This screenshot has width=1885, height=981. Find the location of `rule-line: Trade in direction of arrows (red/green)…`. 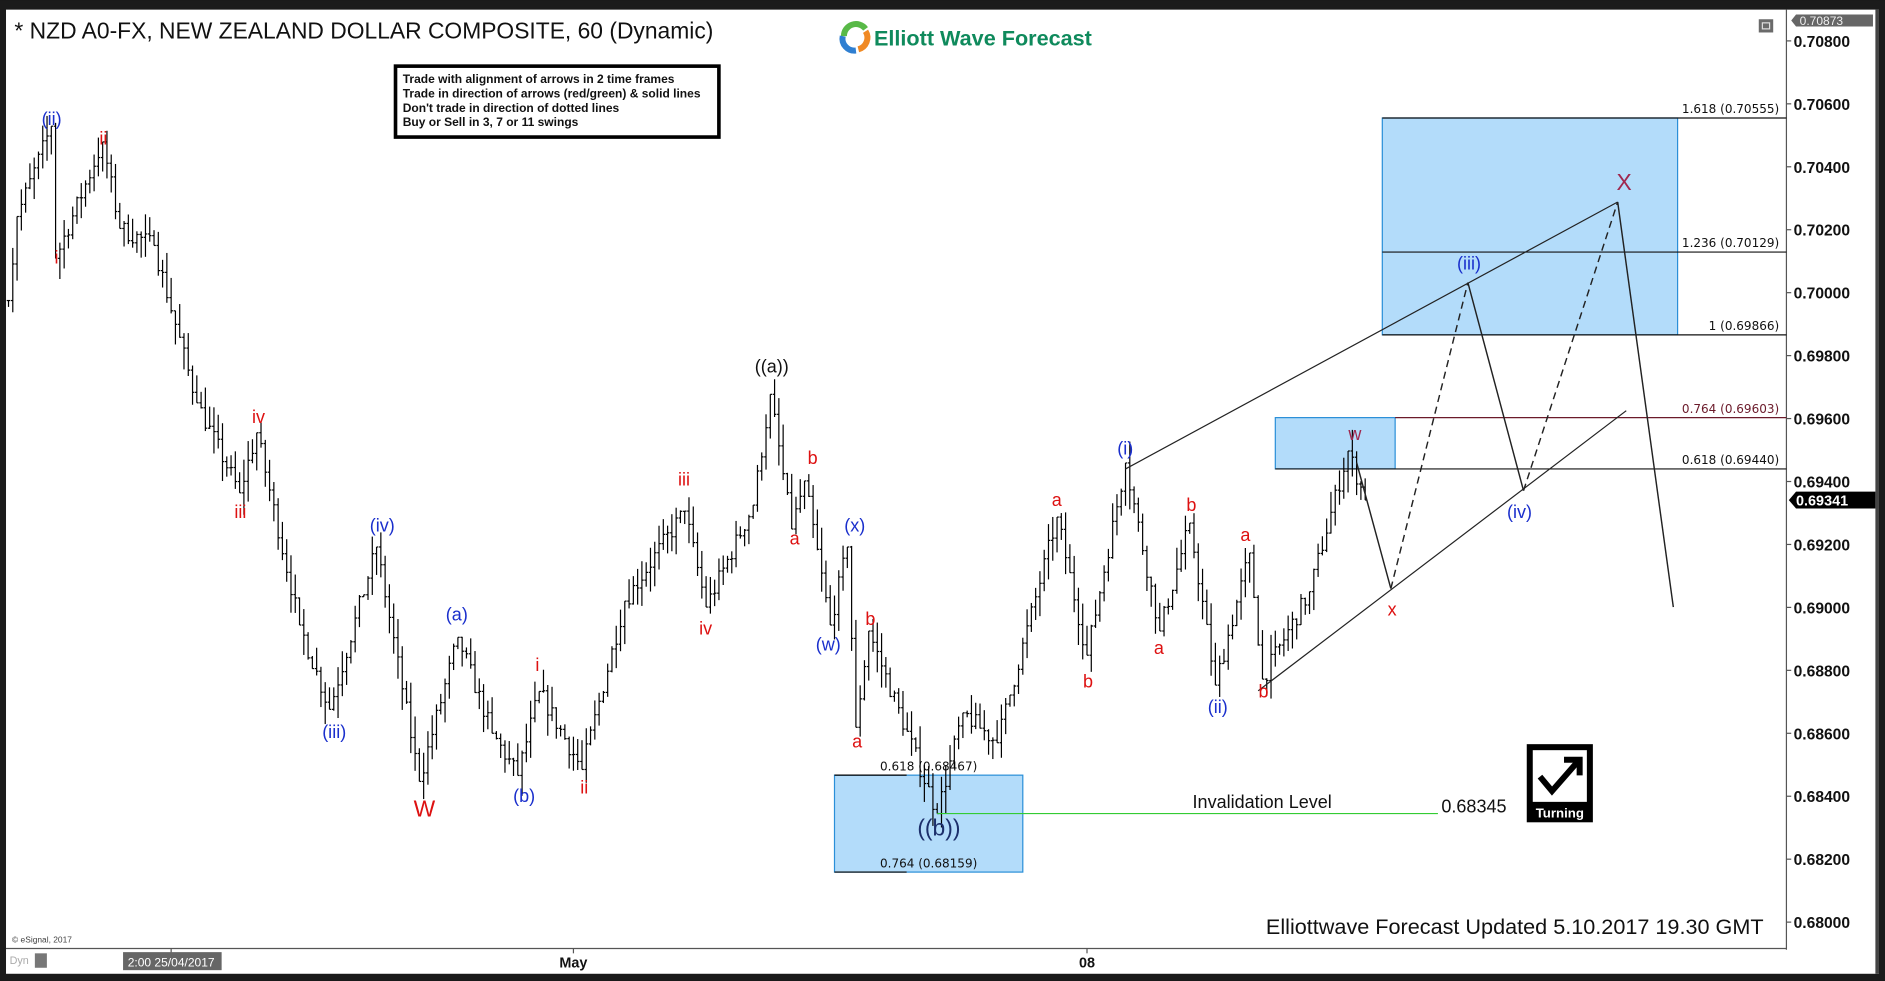

rule-line: Trade in direction of arrows (red/green)… is located at coordinates (552, 93).